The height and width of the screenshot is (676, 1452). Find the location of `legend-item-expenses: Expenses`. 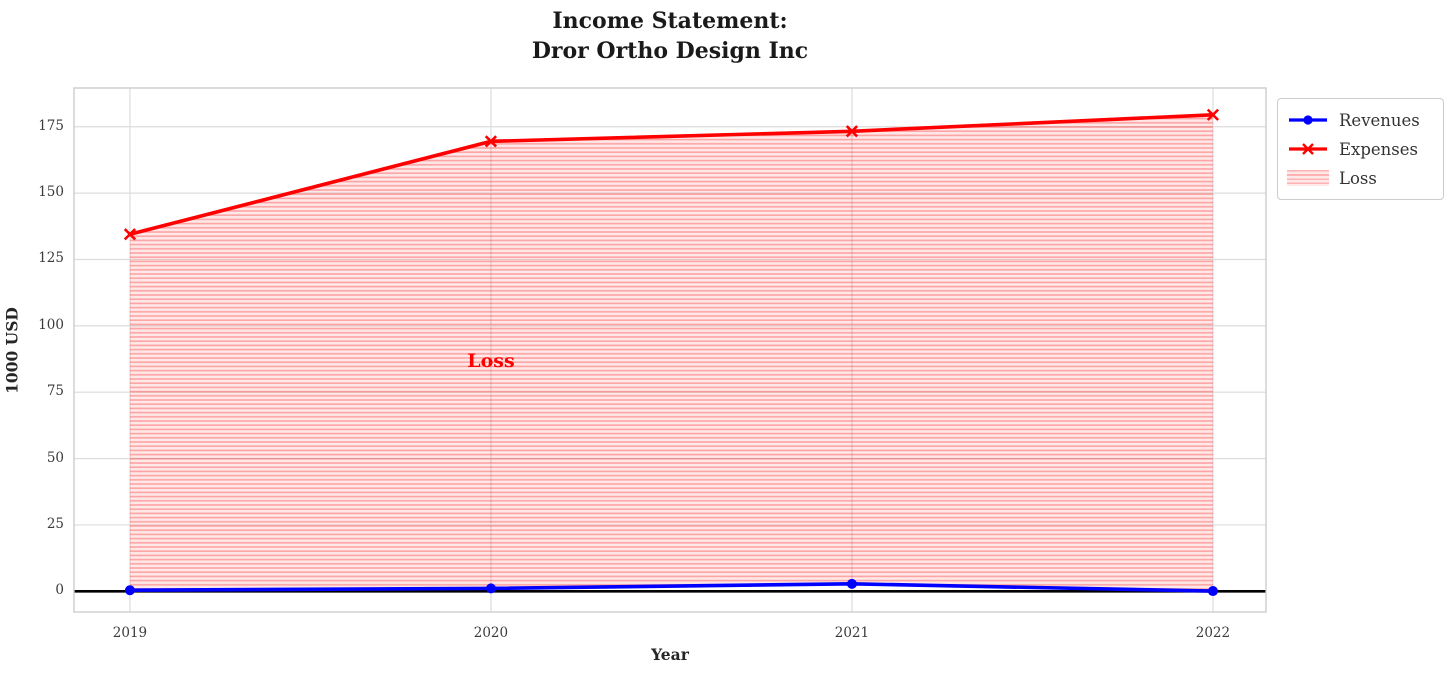

legend-item-expenses: Expenses is located at coordinates (1360, 149).